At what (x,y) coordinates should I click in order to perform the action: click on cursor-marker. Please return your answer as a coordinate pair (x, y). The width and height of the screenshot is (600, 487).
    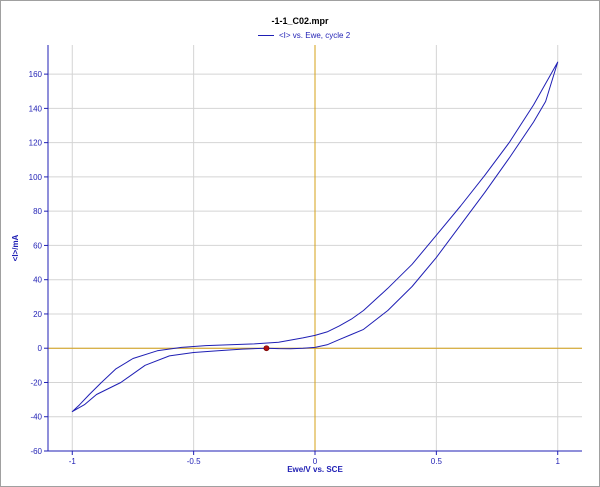
    Looking at the image, I should click on (266, 348).